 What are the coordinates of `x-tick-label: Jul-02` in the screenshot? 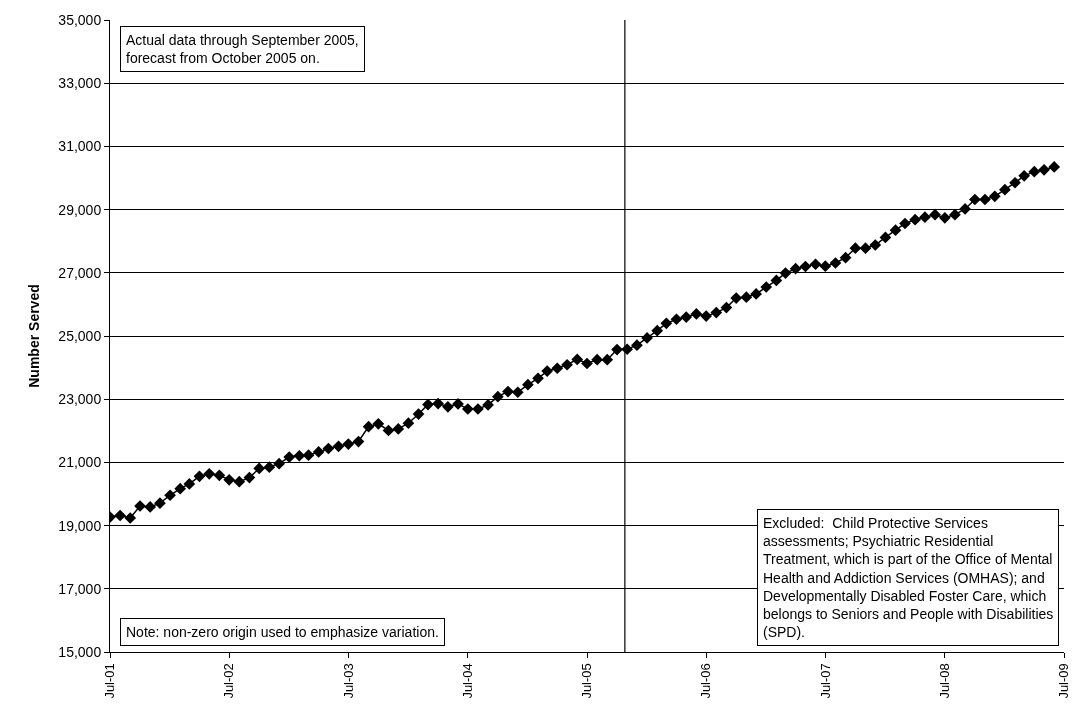 It's located at (229, 681).